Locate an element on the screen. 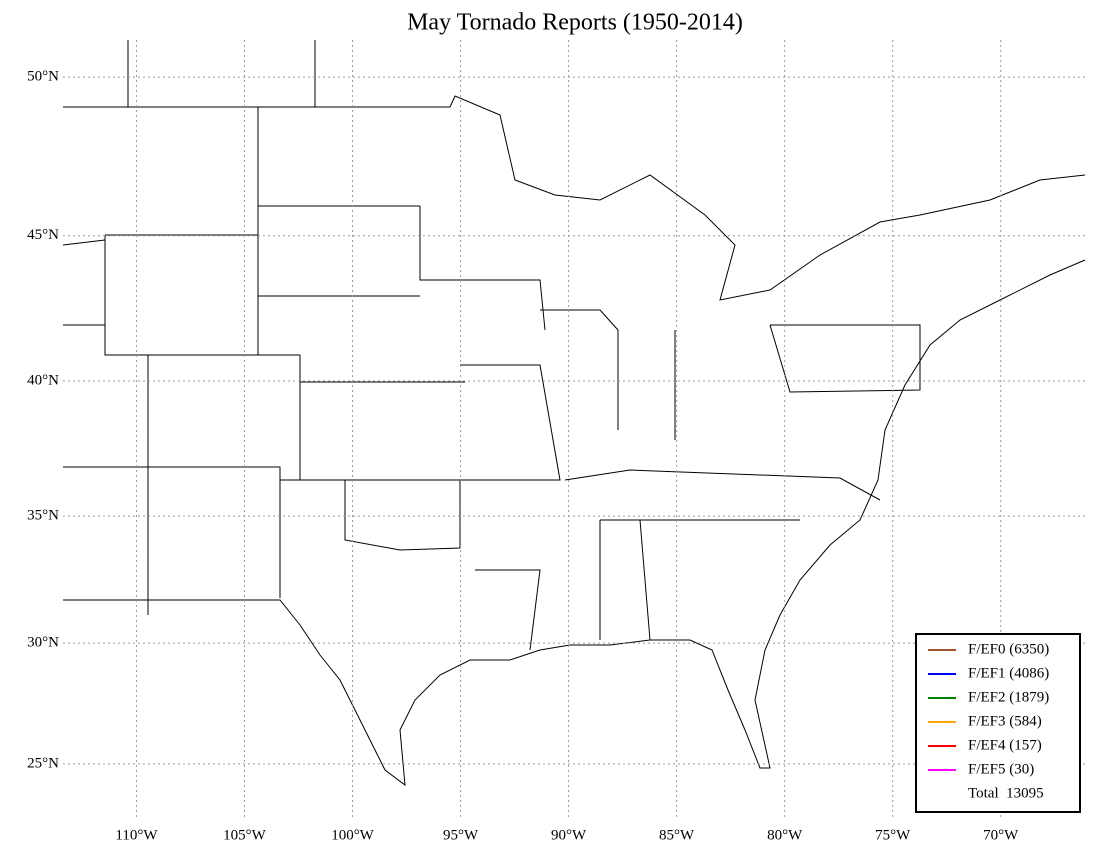 This screenshot has height=859, width=1098. x-tick-label: 110°W is located at coordinates (136, 835).